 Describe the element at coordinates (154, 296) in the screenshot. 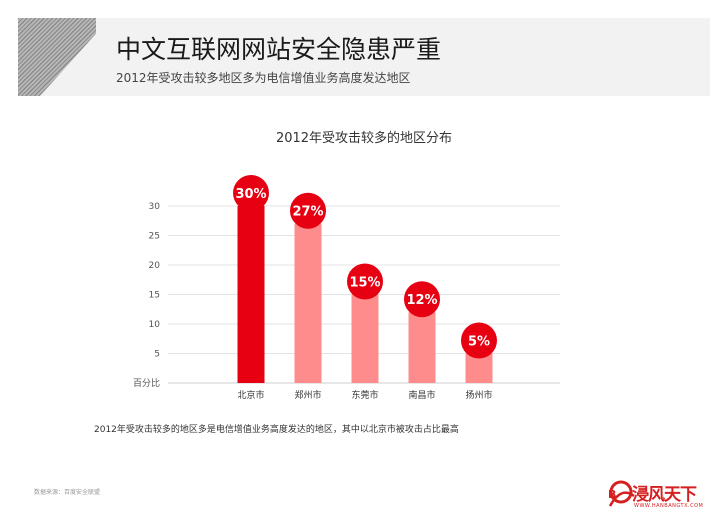

I see `y-tick-label: 15` at that location.